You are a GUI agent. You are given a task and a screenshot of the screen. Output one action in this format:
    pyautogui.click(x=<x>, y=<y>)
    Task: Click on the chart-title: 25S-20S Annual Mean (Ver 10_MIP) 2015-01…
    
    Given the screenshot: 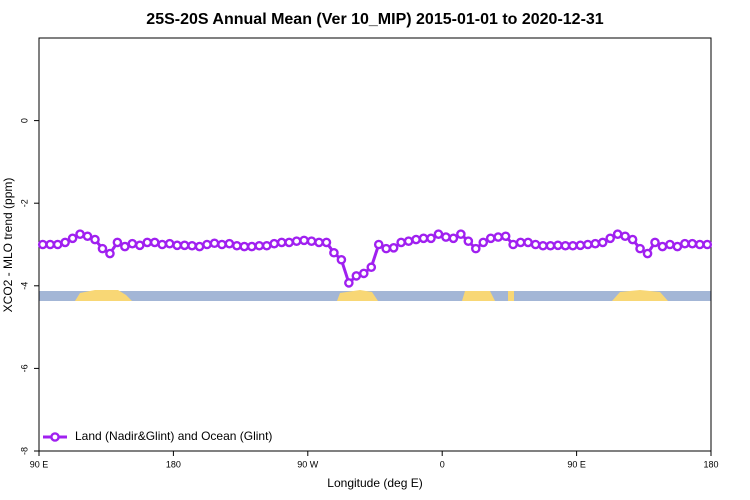 What is the action you would take?
    pyautogui.click(x=375, y=19)
    